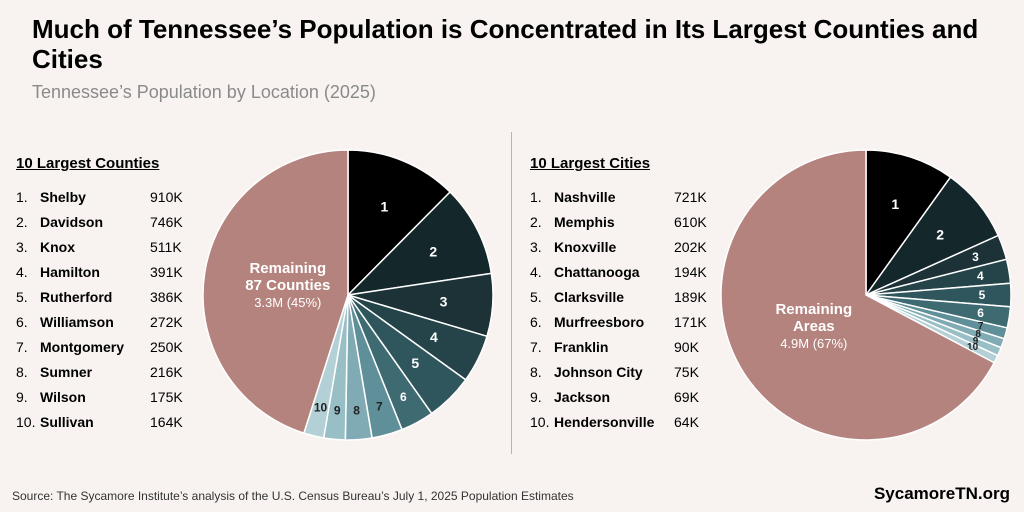 This screenshot has height=512, width=1024. What do you see at coordinates (166, 197) in the screenshot?
I see `list-item-value: 910K` at bounding box center [166, 197].